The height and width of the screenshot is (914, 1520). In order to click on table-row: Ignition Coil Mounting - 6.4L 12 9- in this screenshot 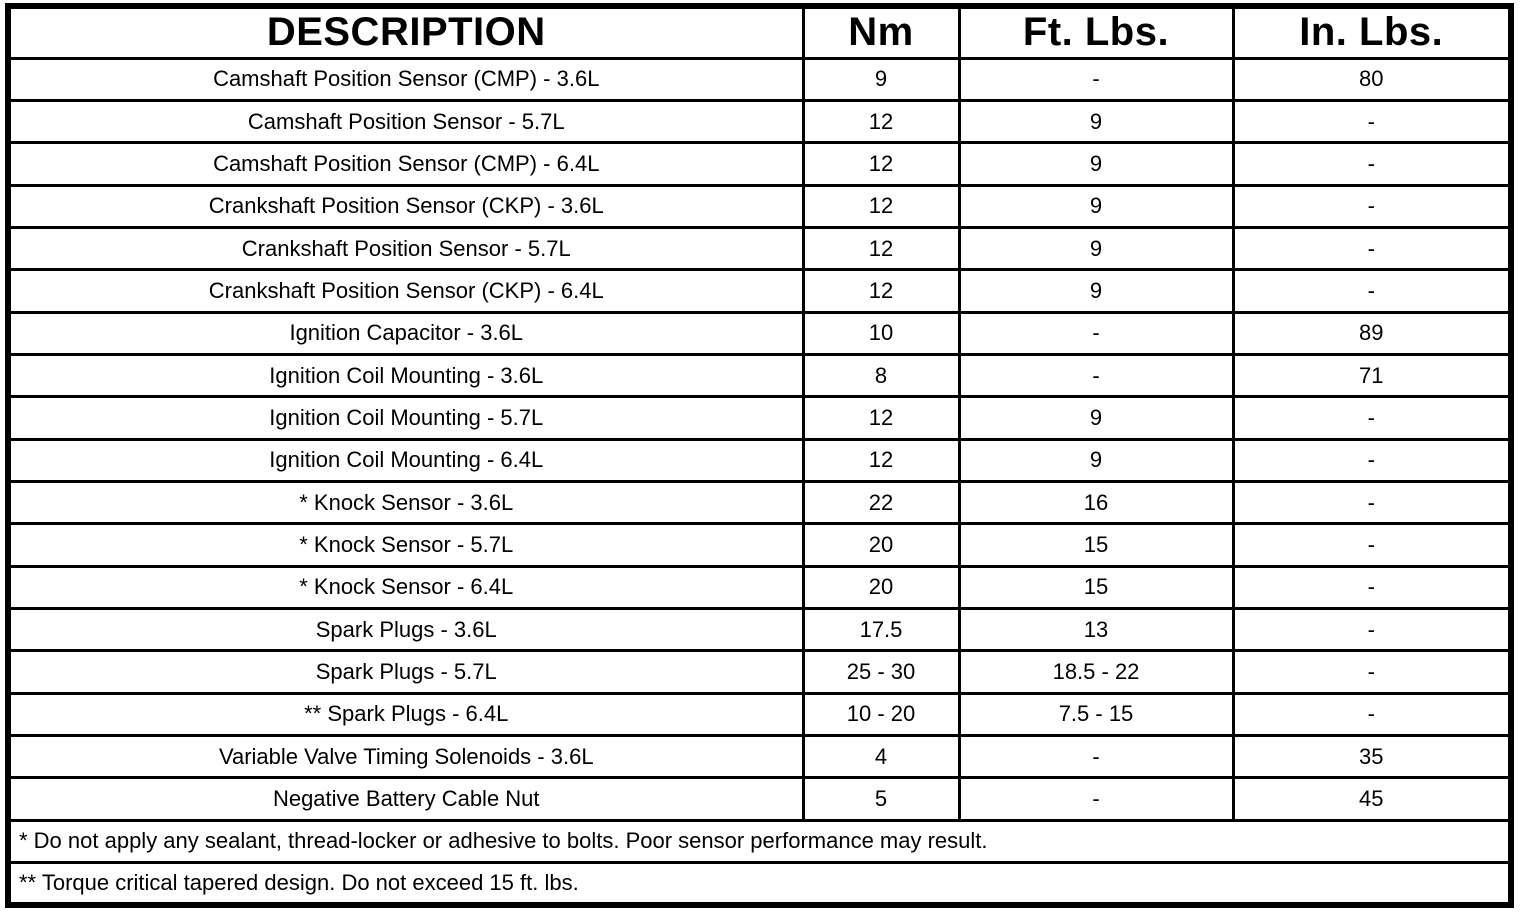, I will do `click(759, 460)`.